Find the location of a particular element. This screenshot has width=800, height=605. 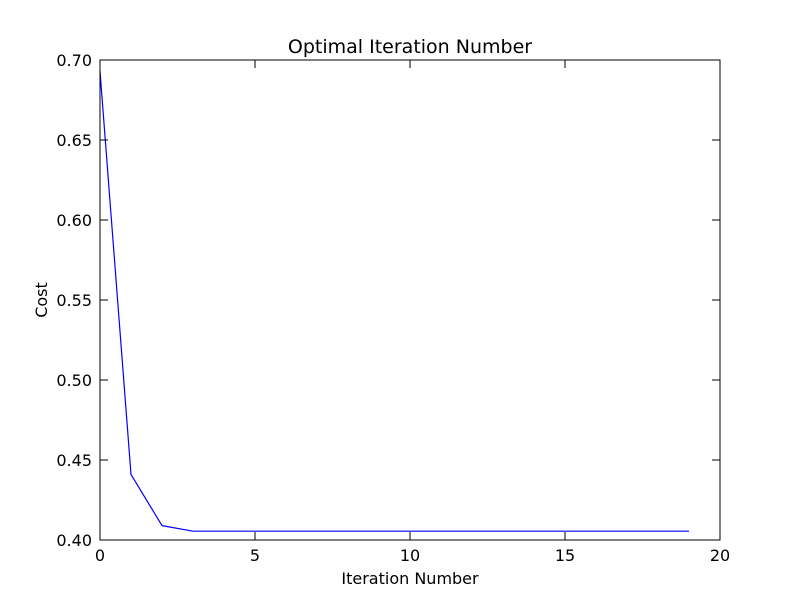

y-tick-label: 0.45 is located at coordinates (74, 460).